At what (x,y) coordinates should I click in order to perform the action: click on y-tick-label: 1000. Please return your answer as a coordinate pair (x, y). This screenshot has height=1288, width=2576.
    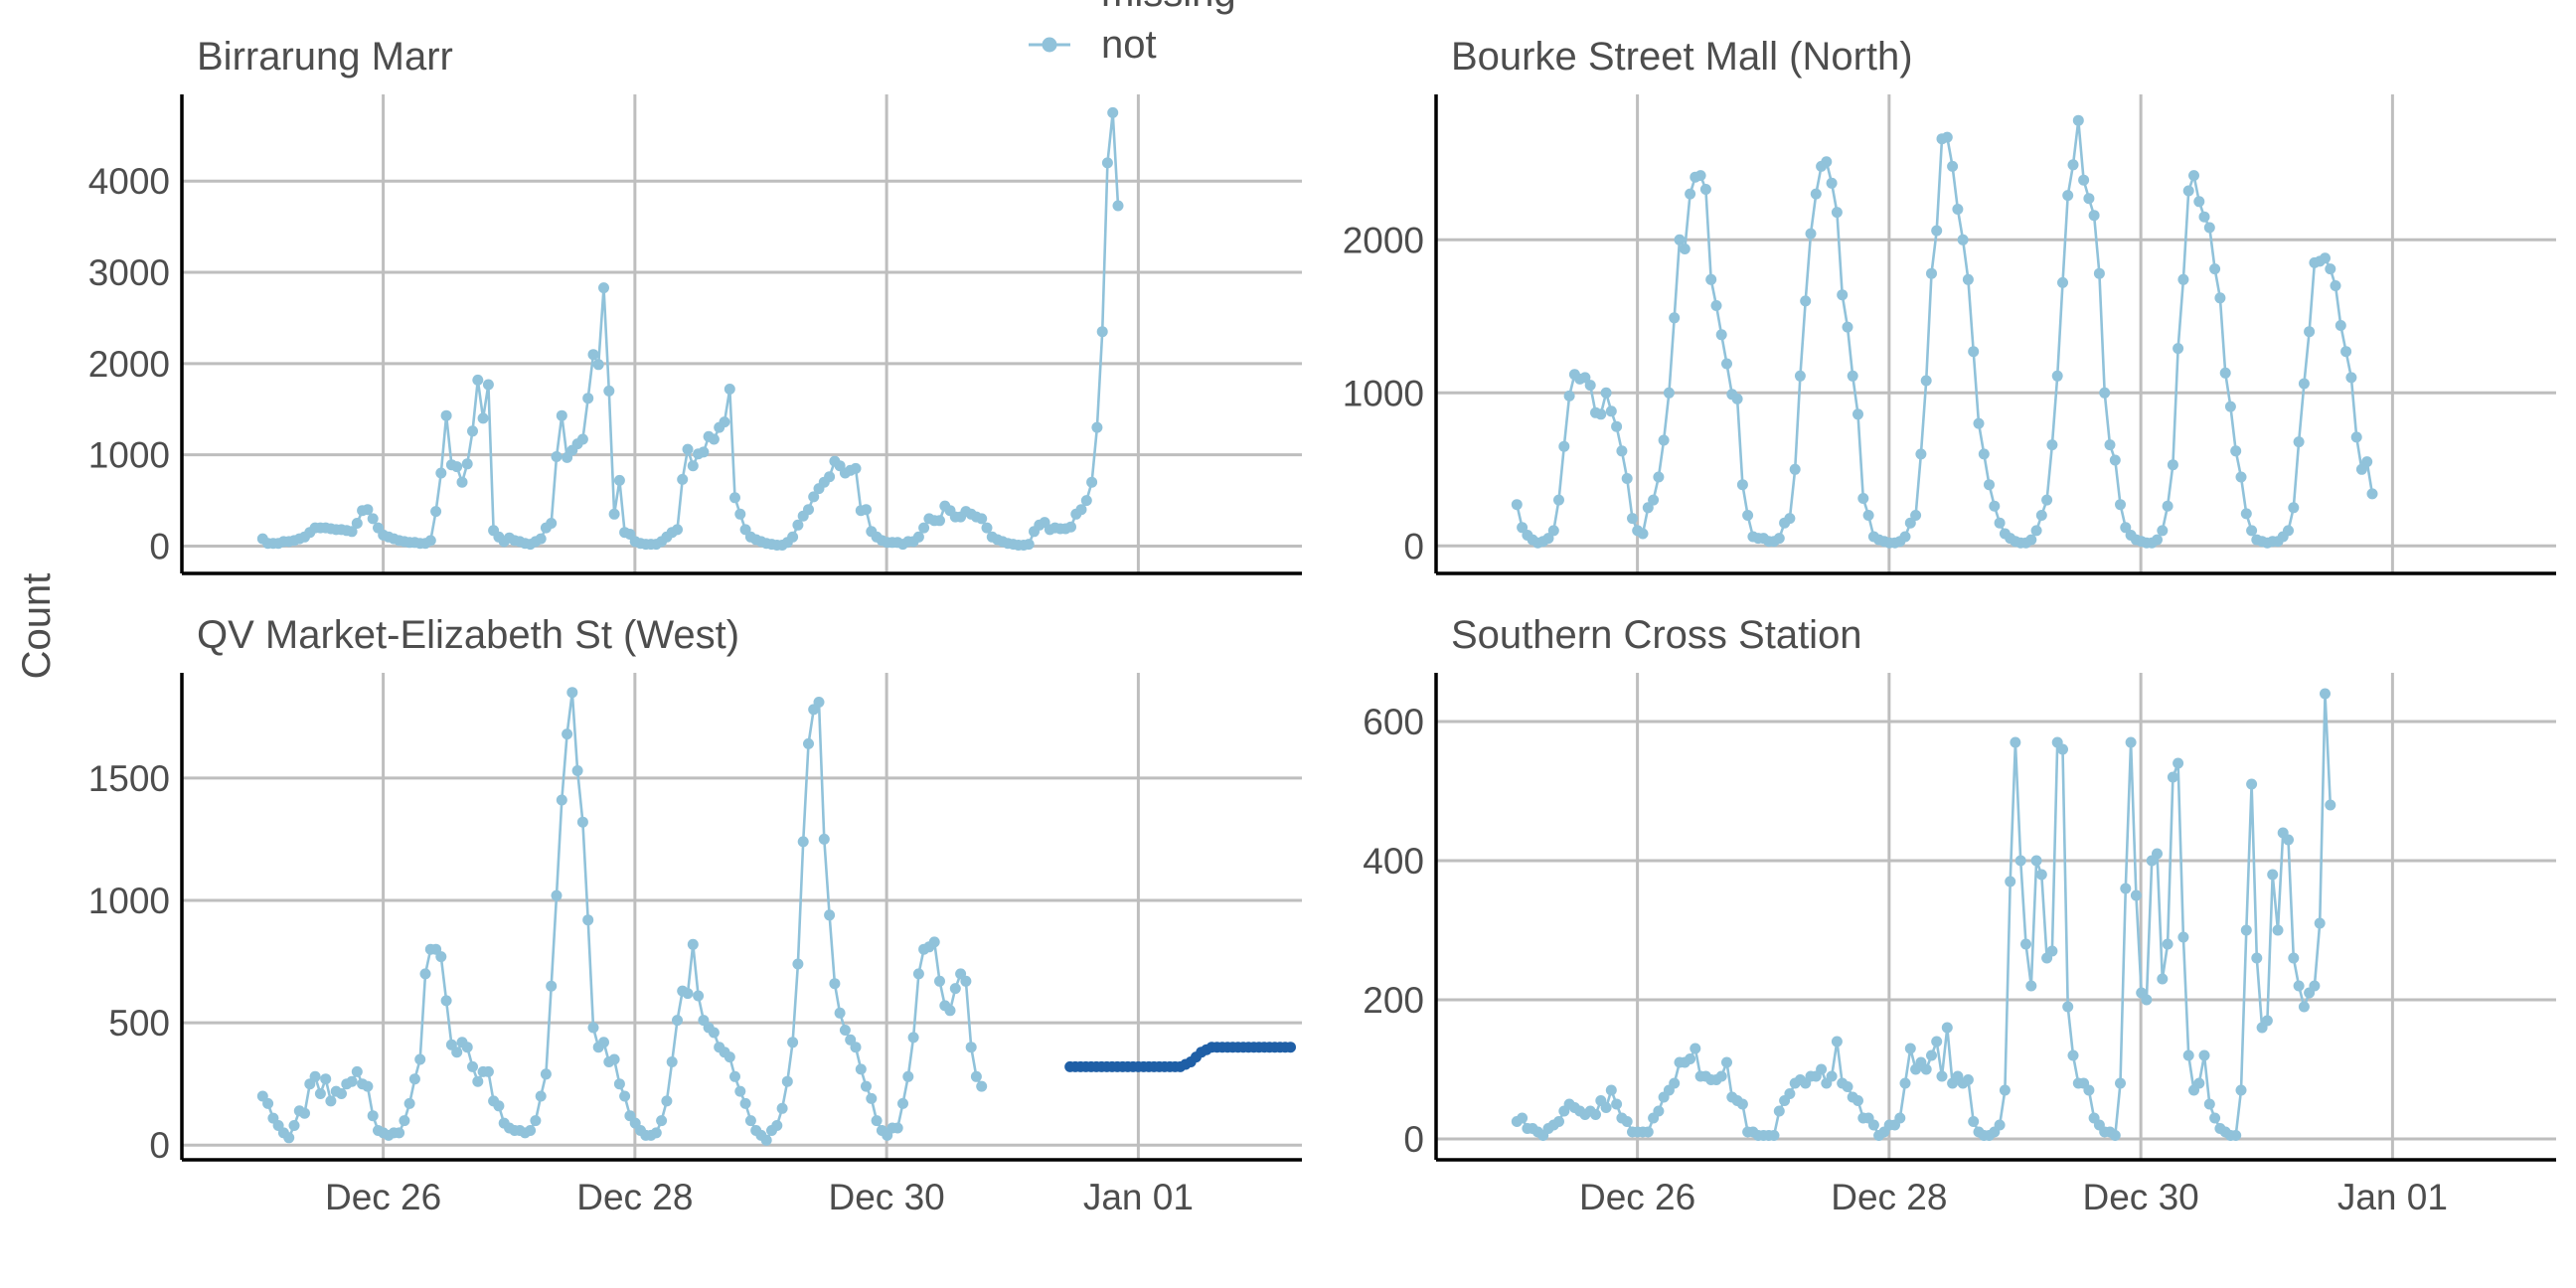
    Looking at the image, I should click on (129, 455).